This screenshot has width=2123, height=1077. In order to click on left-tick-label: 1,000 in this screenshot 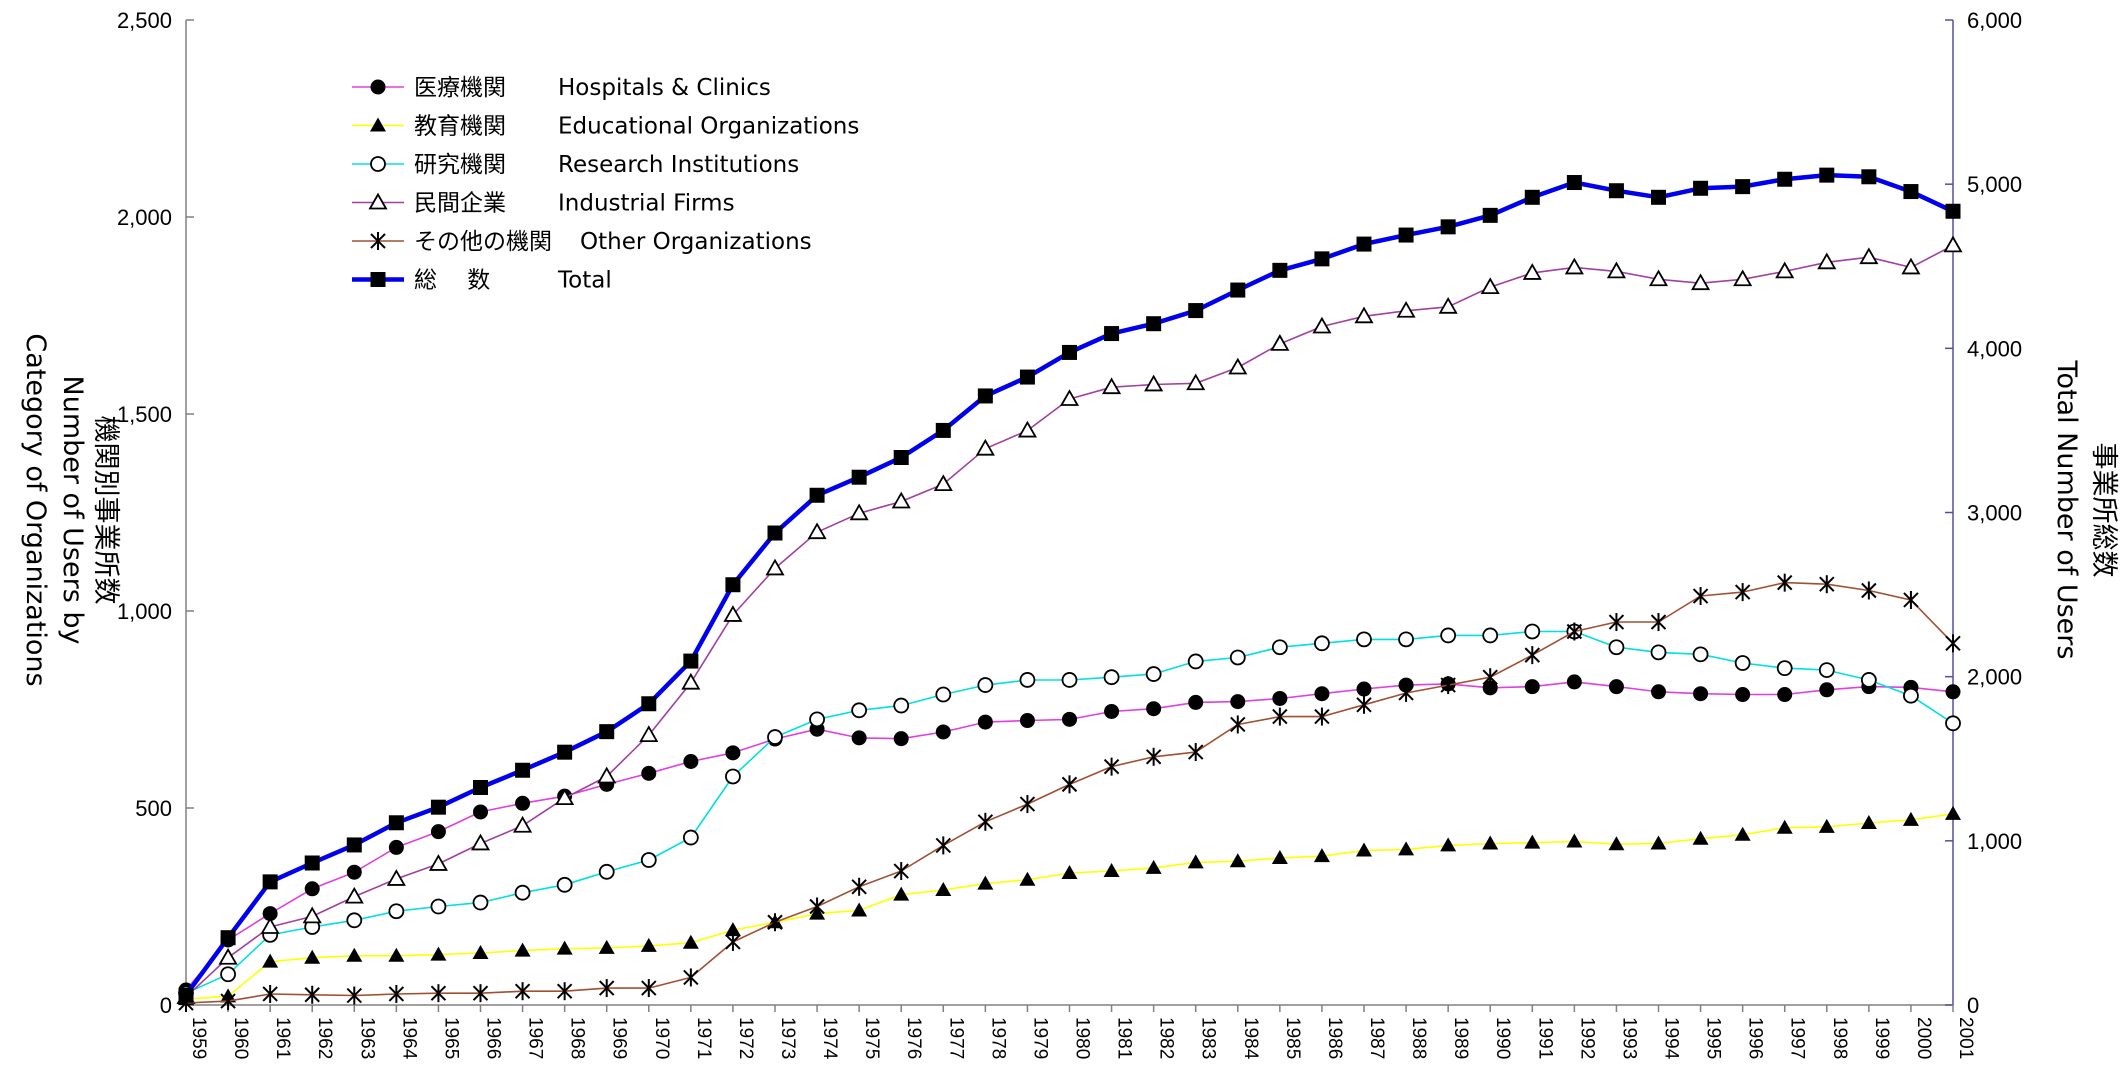, I will do `click(144, 611)`.